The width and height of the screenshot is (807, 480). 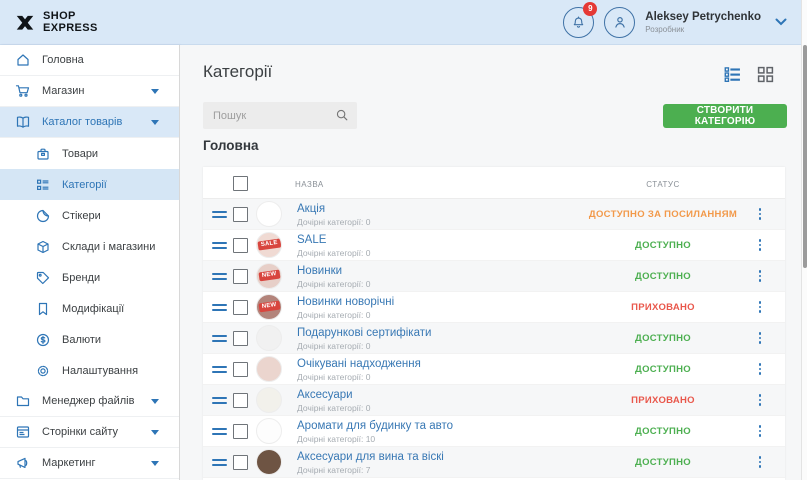 I want to click on thumbnail-tag: NEW, so click(x=269, y=276).